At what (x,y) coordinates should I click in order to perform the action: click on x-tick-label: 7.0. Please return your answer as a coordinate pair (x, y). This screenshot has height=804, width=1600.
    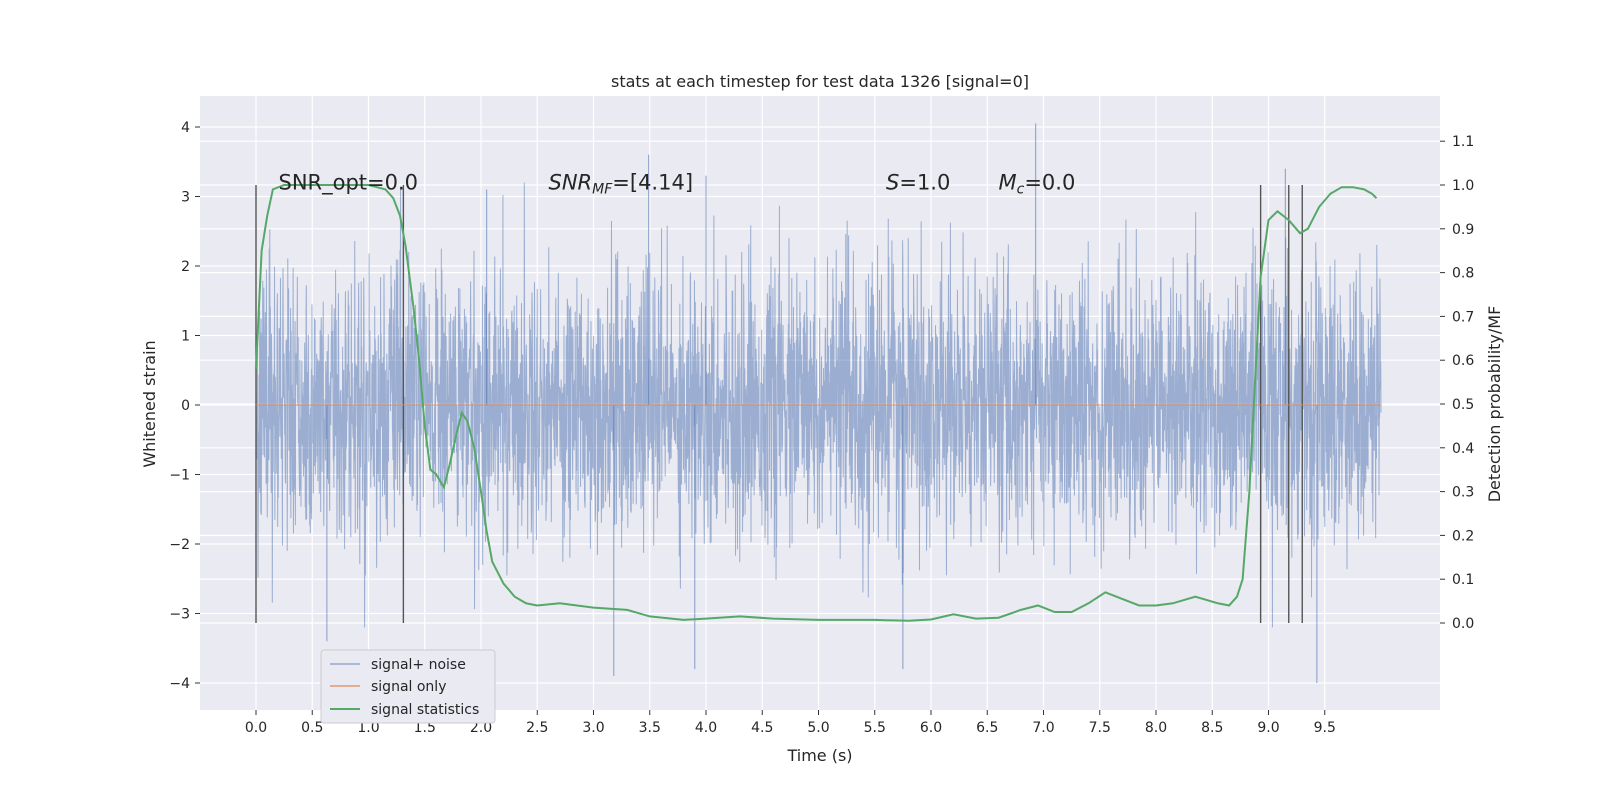
    Looking at the image, I should click on (1043, 728).